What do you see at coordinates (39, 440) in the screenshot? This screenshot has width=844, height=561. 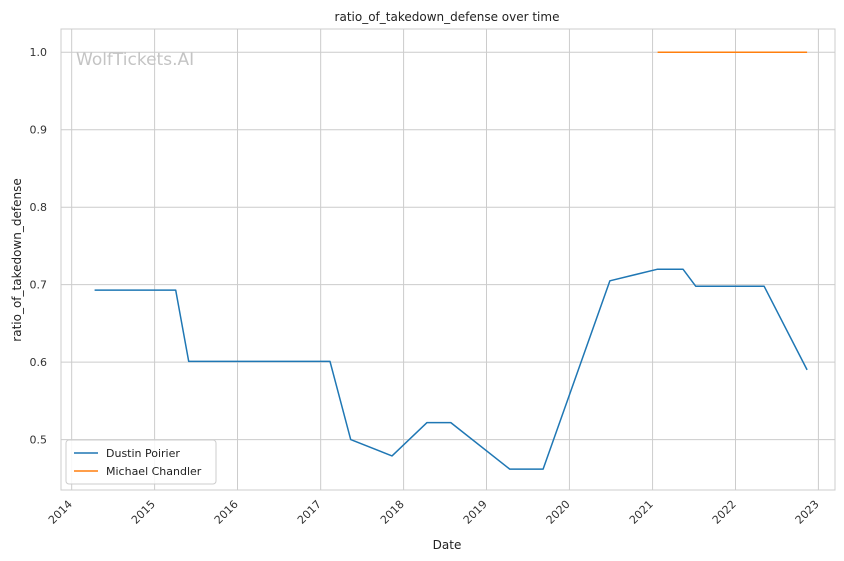 I see `y-tick-label-0.5: 0.5` at bounding box center [39, 440].